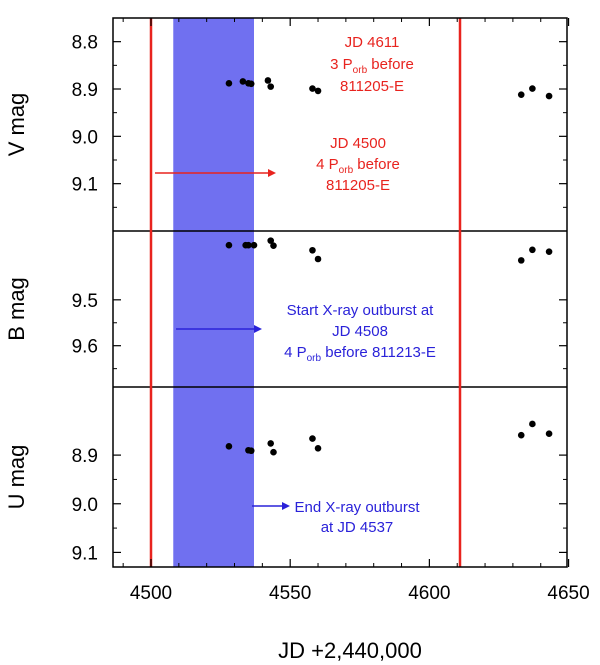  Describe the element at coordinates (568, 593) in the screenshot. I see `x-tick-label: 4650` at that location.